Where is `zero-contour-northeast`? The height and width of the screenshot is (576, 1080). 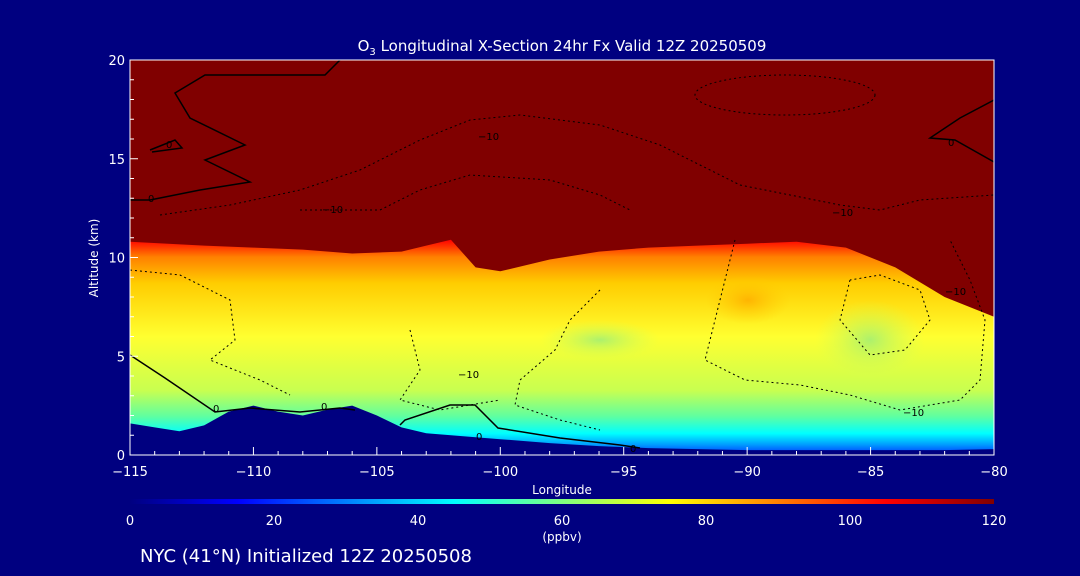
zero-contour-northeast is located at coordinates (960, 131).